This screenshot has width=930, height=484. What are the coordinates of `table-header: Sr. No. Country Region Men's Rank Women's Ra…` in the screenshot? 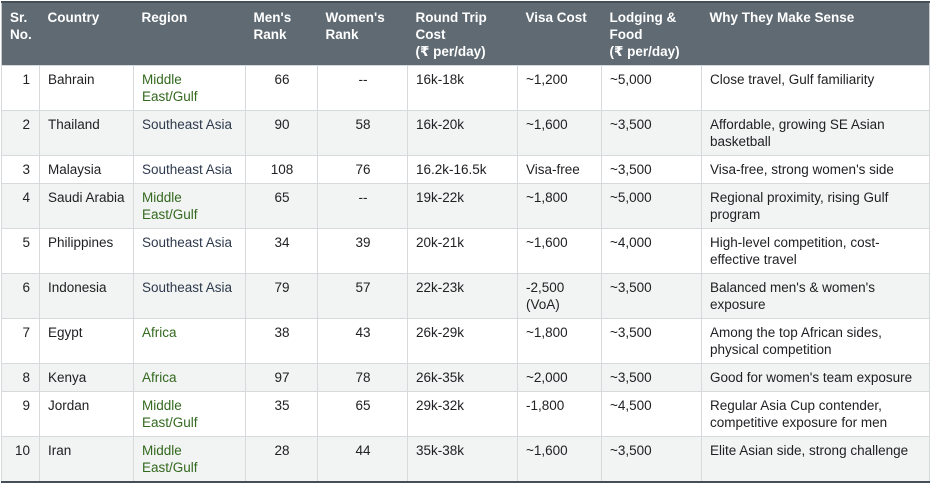 It's located at (465, 34).